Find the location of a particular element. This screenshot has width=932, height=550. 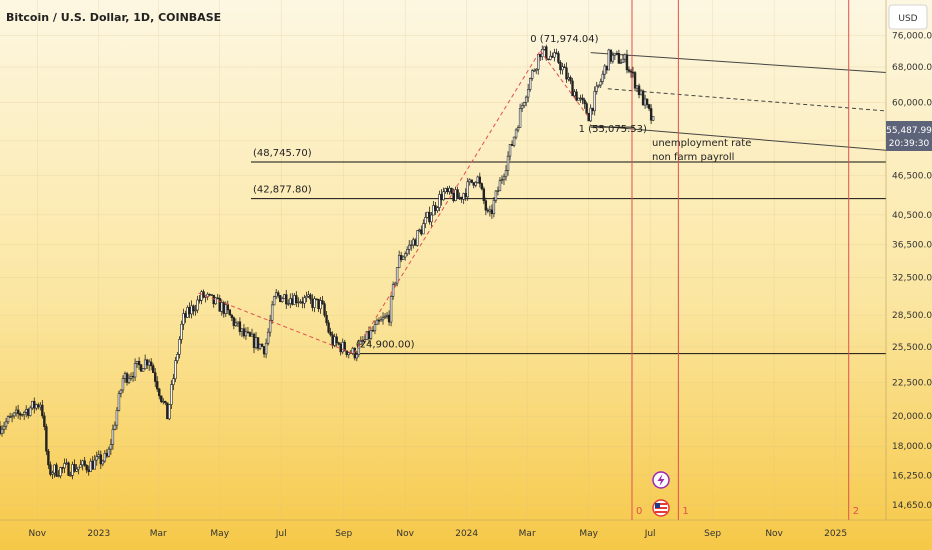

x-tick-label: Jul is located at coordinates (650, 534).